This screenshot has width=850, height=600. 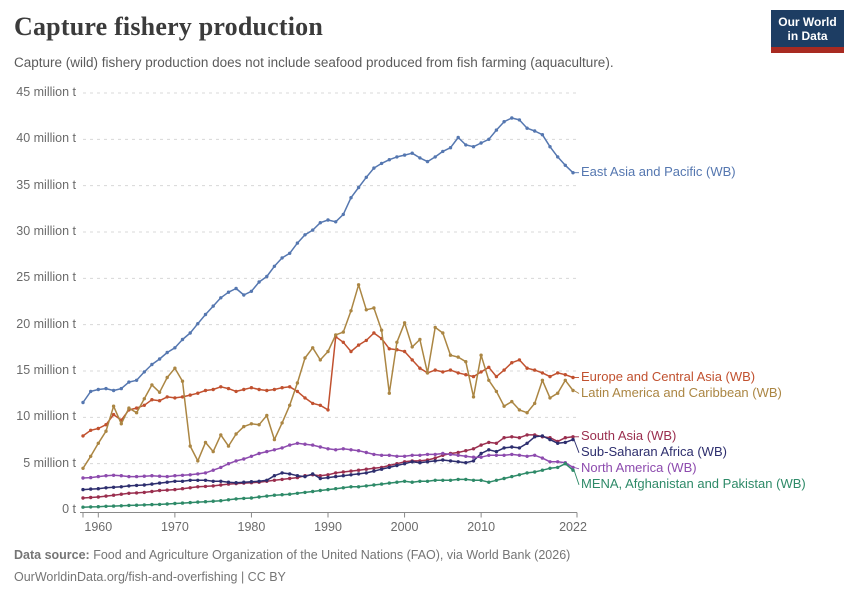 I want to click on series-line-mena-afghanistan-and-pakistan-wb-, so click(x=328, y=485).